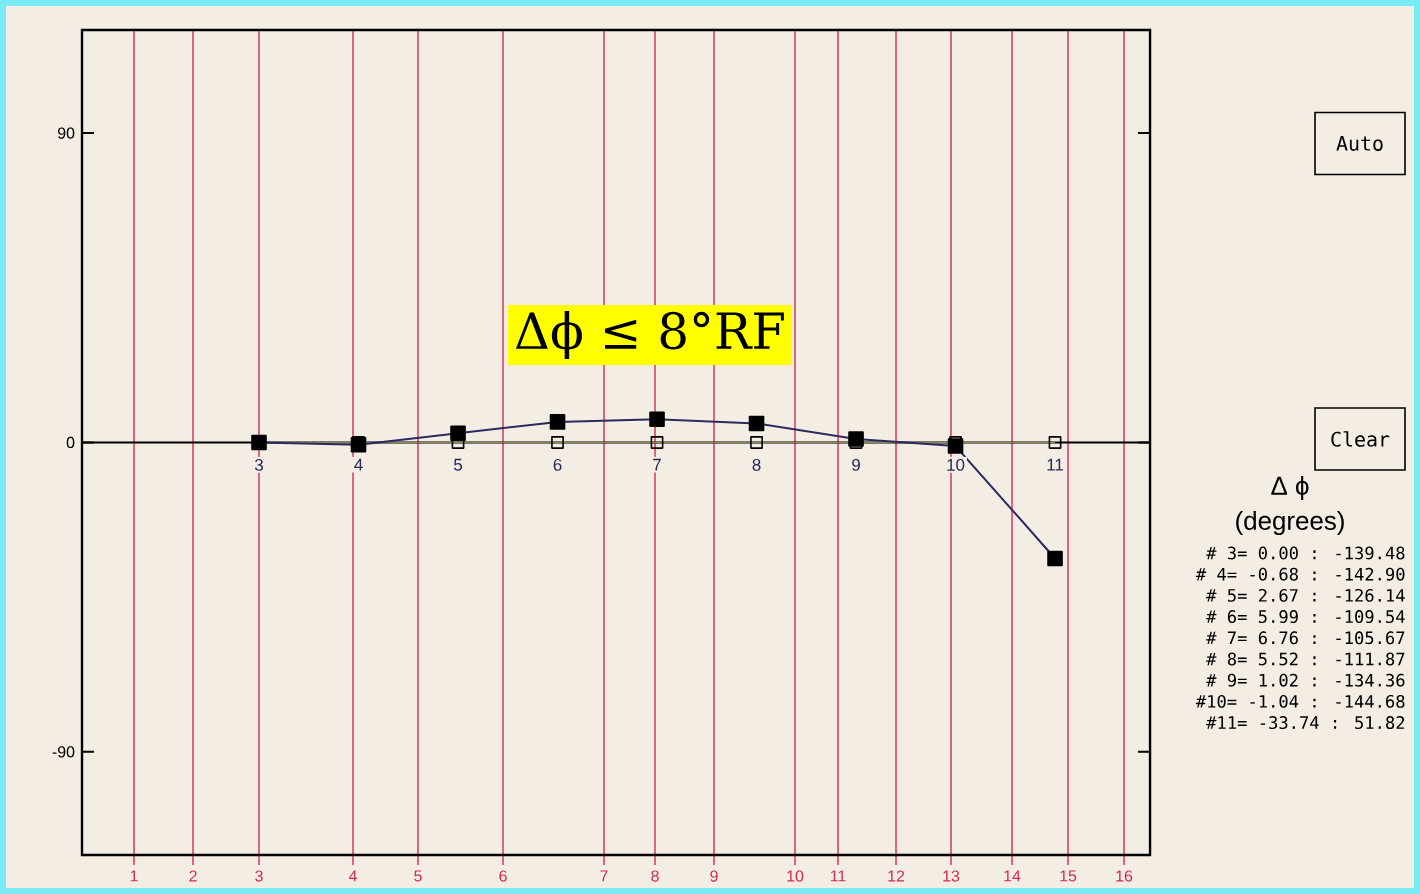  What do you see at coordinates (655, 876) in the screenshot?
I see `text: 8` at bounding box center [655, 876].